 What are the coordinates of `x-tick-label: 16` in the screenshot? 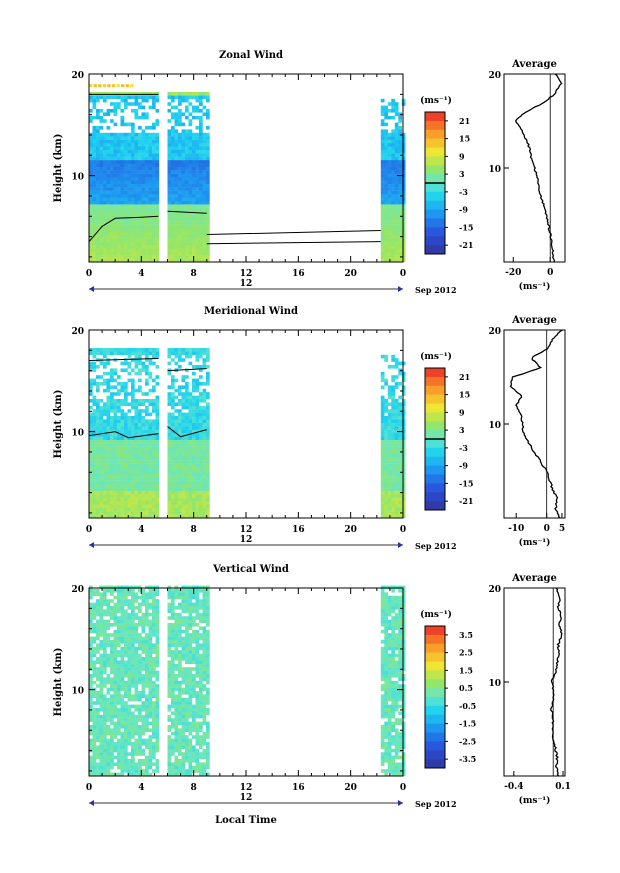 It's located at (298, 530).